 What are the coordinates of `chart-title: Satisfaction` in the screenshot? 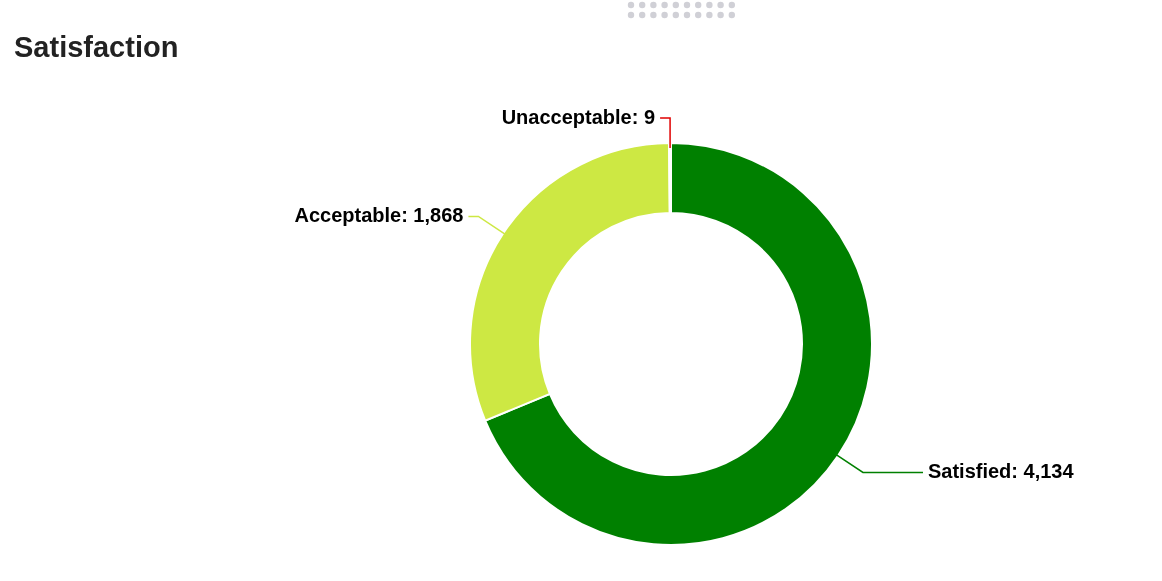 It's located at (96, 47).